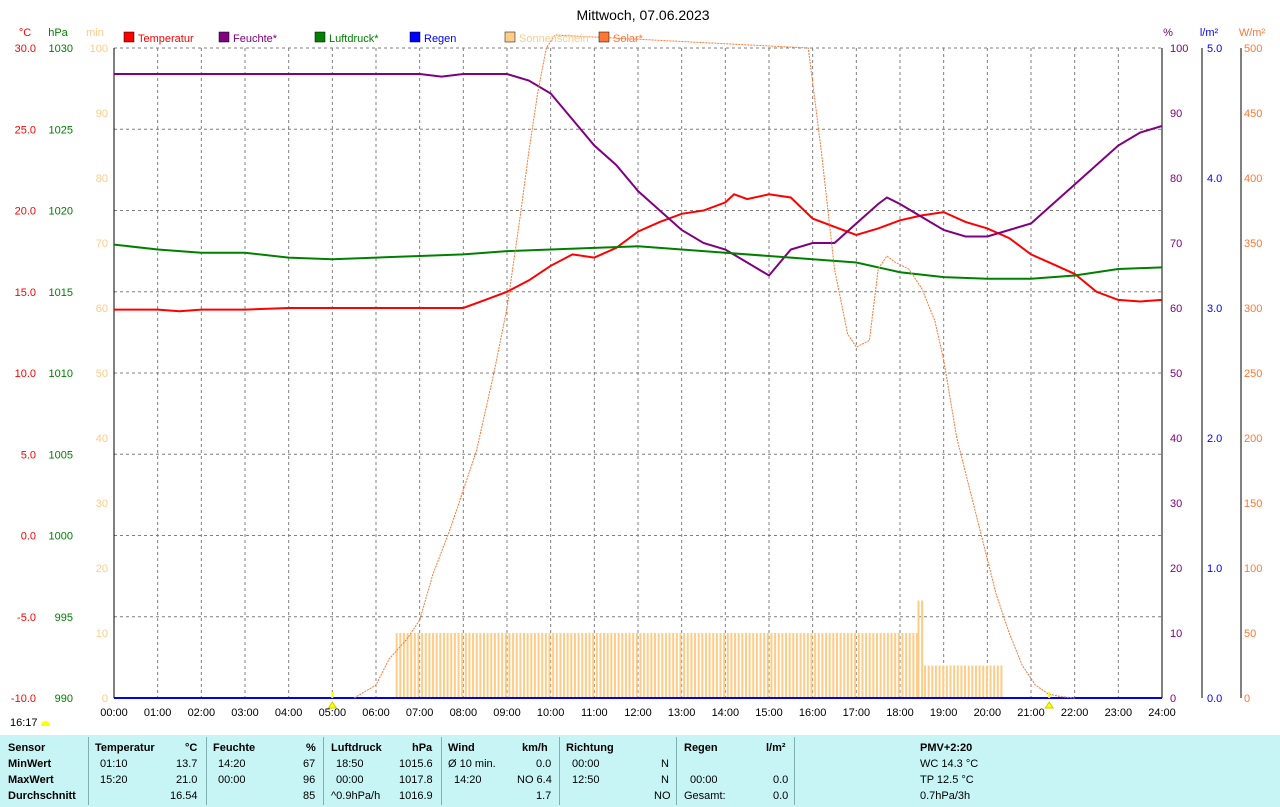  Describe the element at coordinates (590, 748) in the screenshot. I see `direction-header: Richtung` at that location.